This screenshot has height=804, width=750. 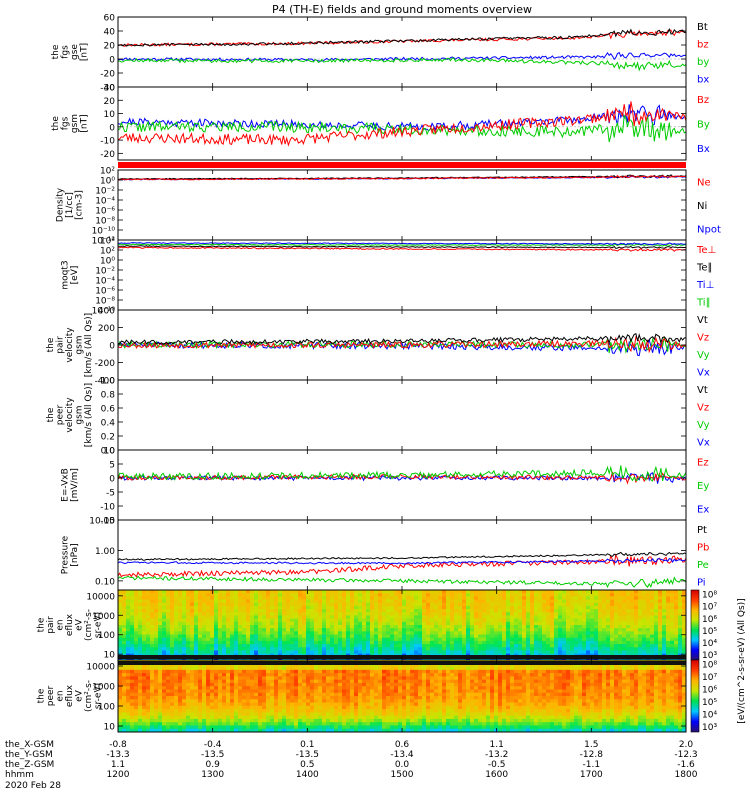 What do you see at coordinates (70, 695) in the screenshot?
I see `ylabel-peer-eflux: eflux` at bounding box center [70, 695].